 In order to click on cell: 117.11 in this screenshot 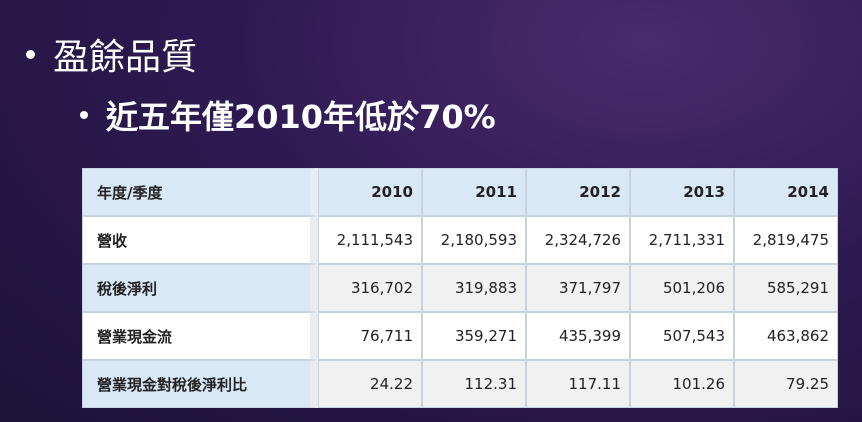, I will do `click(578, 384)`.